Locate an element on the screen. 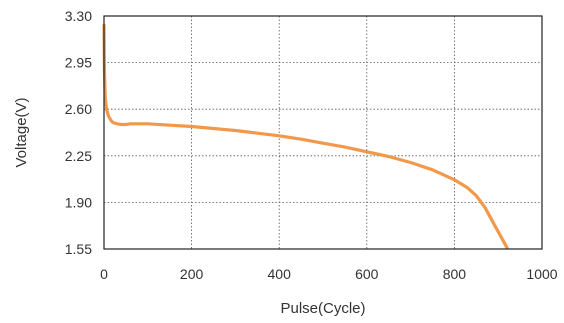  x-tick-label: 0 is located at coordinates (104, 274).